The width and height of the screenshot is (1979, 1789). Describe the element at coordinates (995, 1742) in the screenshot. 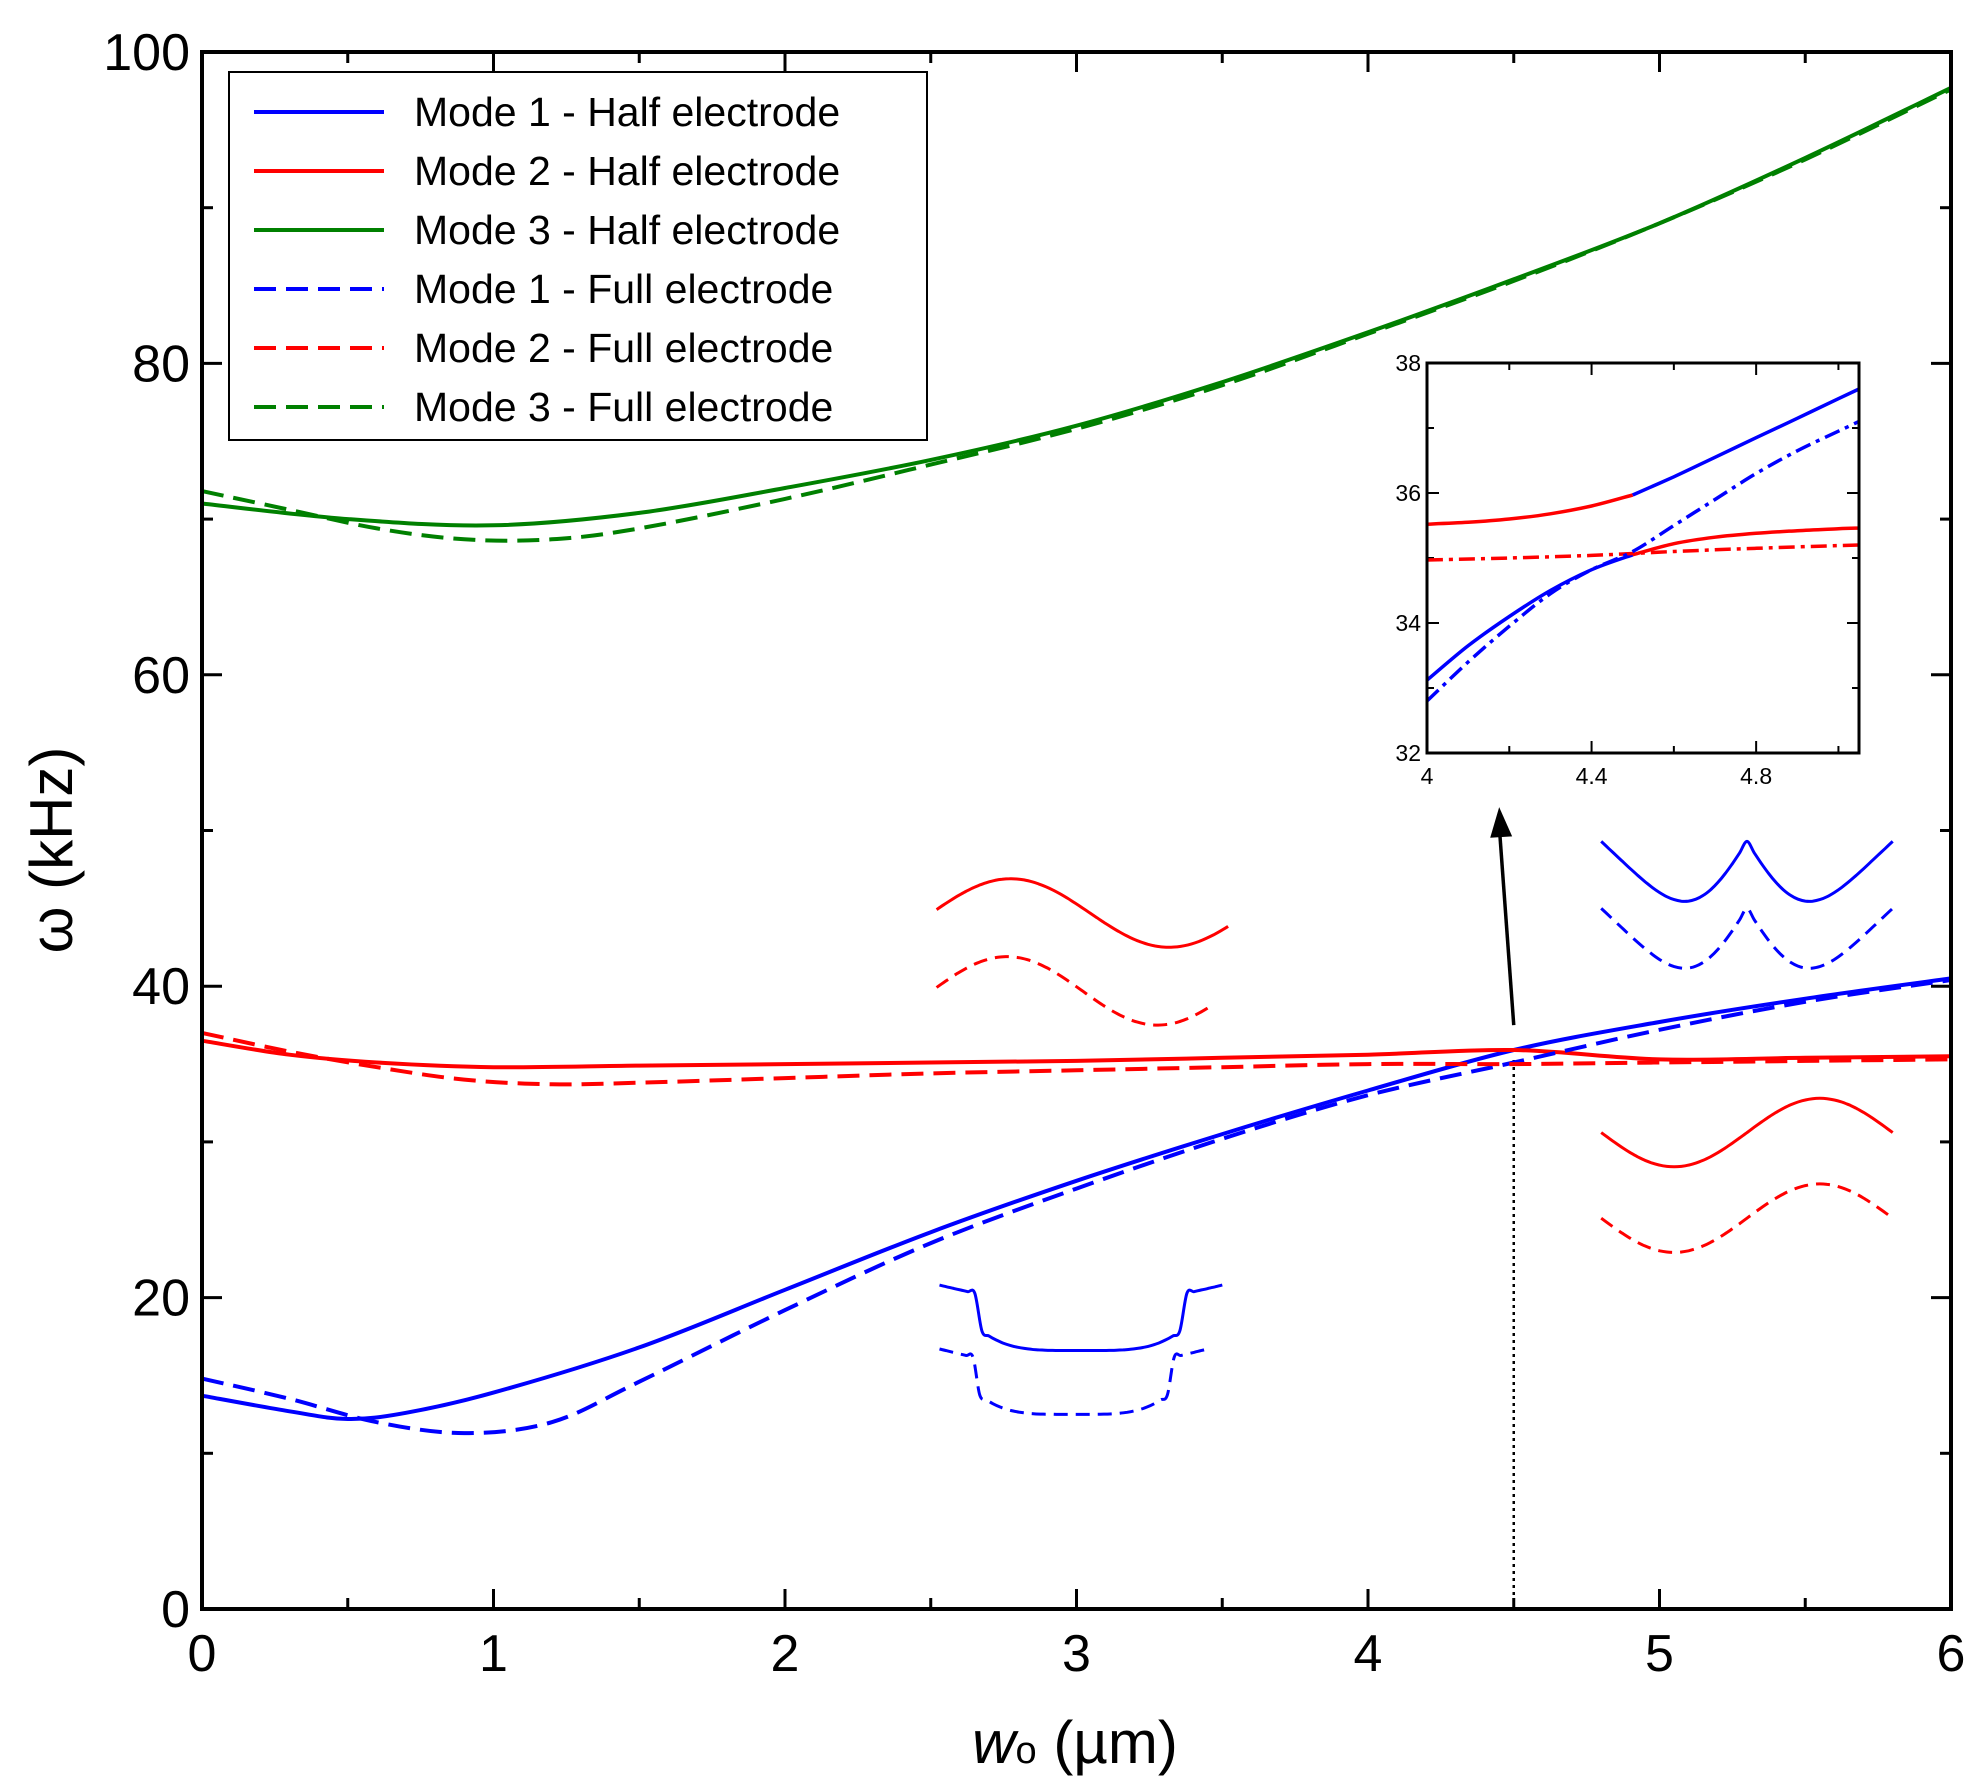

I see `x-axis-title-var: w` at that location.